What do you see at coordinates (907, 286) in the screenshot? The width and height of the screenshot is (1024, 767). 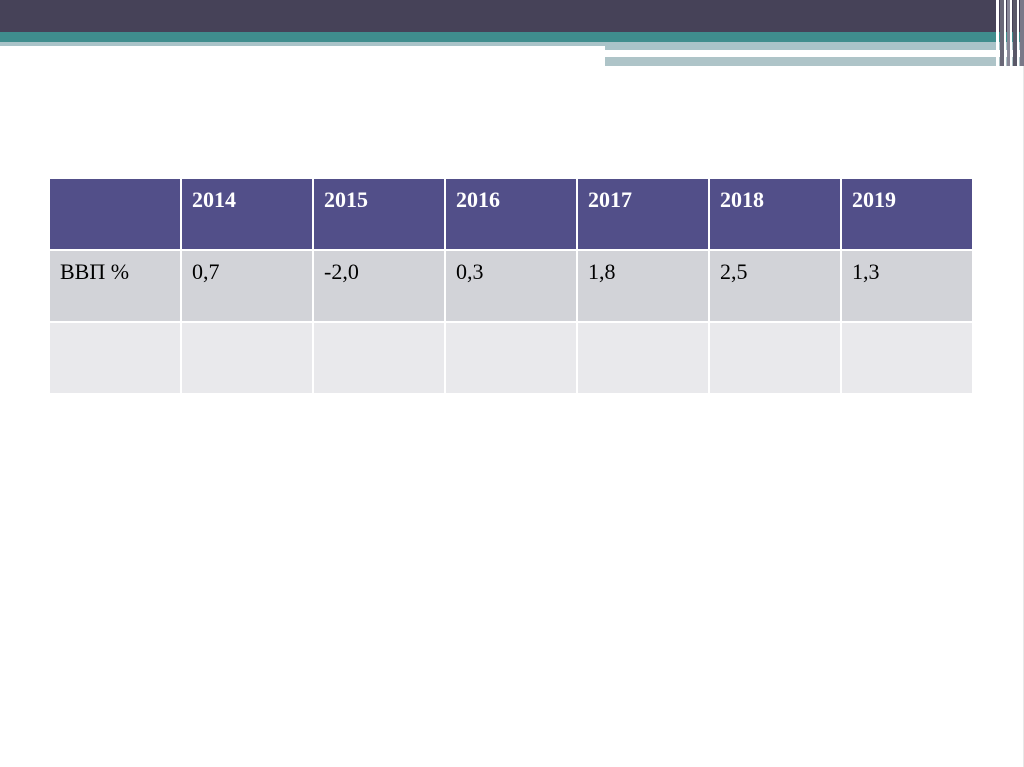 I see `table-cell: 1,3` at bounding box center [907, 286].